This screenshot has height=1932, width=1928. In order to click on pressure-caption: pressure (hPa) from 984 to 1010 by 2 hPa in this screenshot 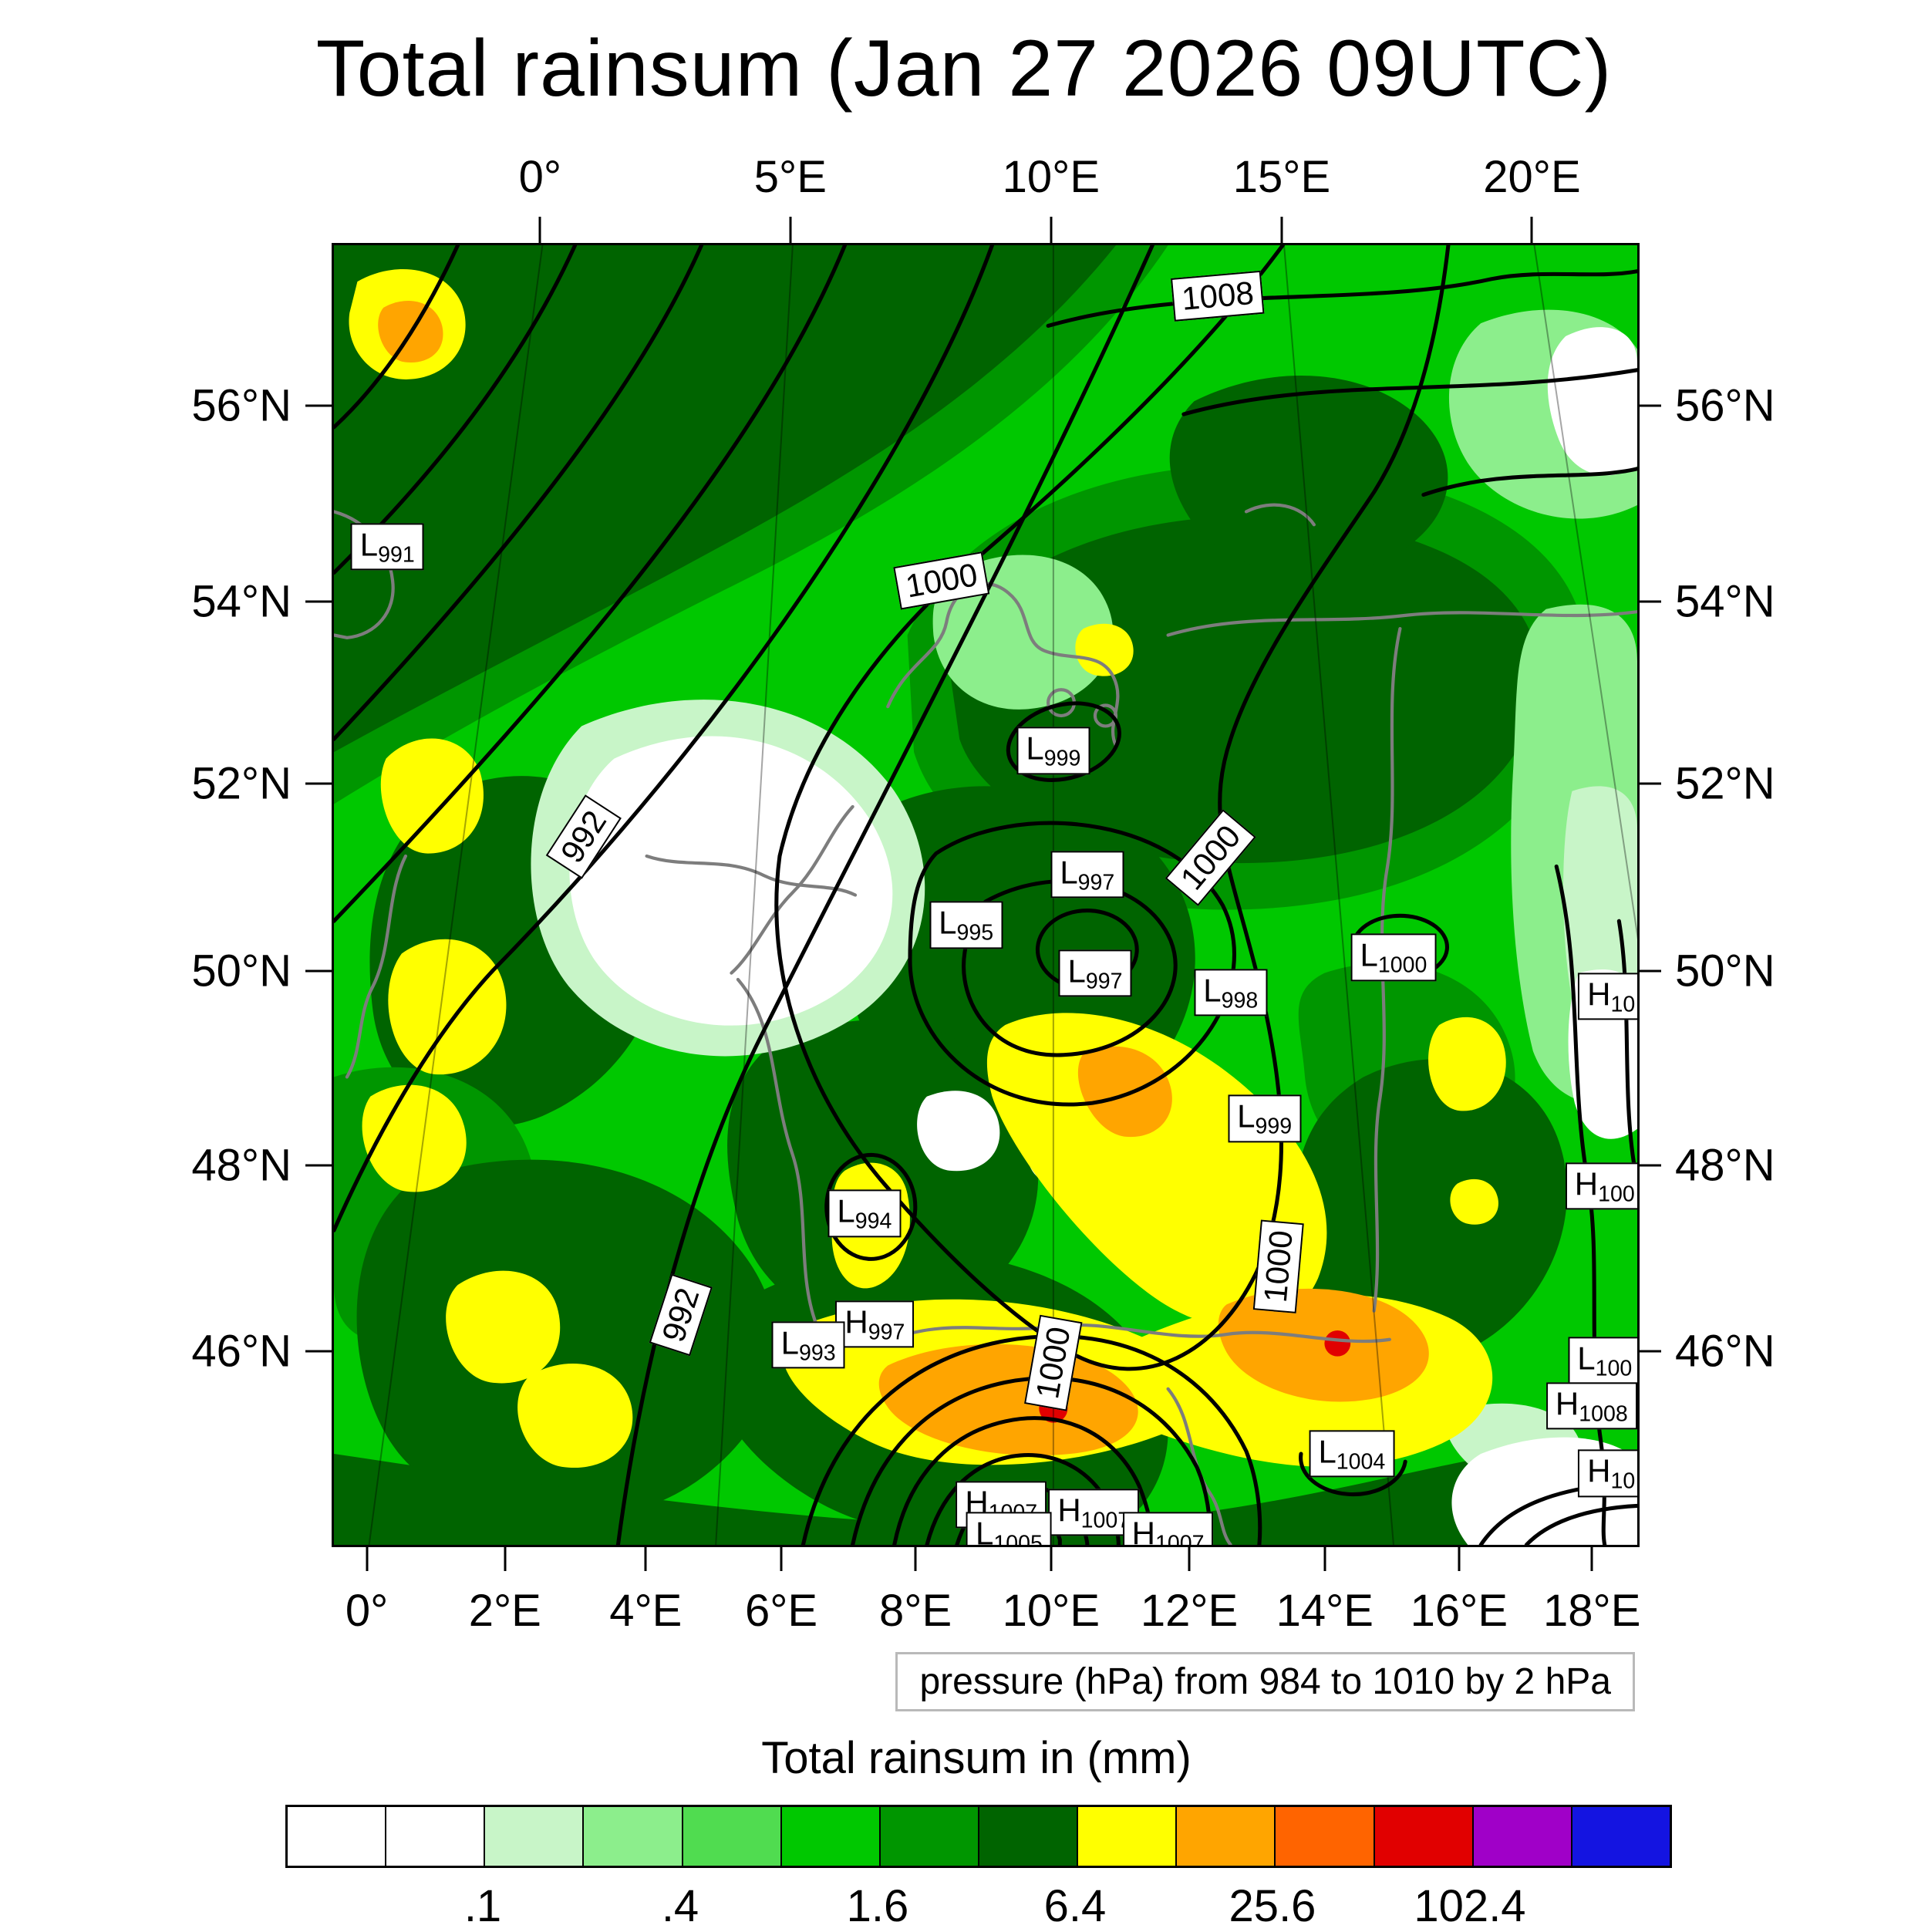, I will do `click(1265, 1681)`.